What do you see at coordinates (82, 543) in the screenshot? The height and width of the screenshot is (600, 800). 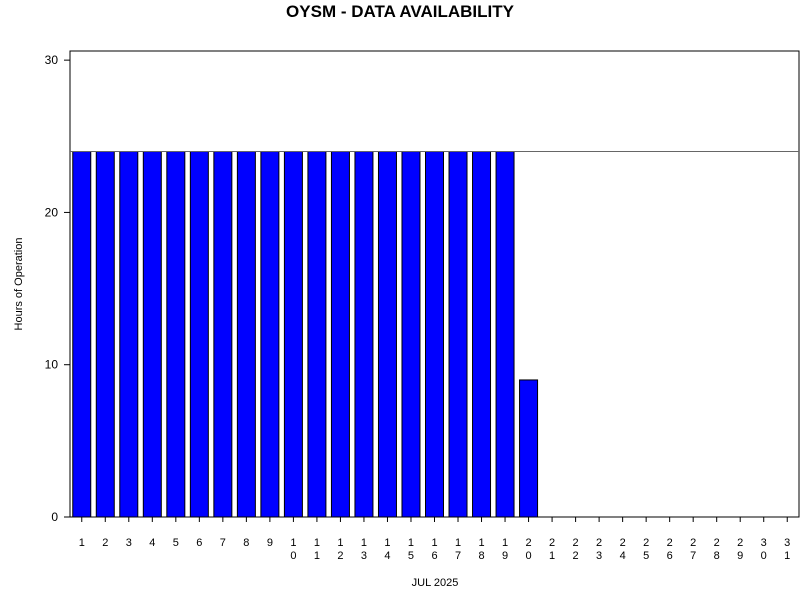 I see `x-tick-label: 1` at bounding box center [82, 543].